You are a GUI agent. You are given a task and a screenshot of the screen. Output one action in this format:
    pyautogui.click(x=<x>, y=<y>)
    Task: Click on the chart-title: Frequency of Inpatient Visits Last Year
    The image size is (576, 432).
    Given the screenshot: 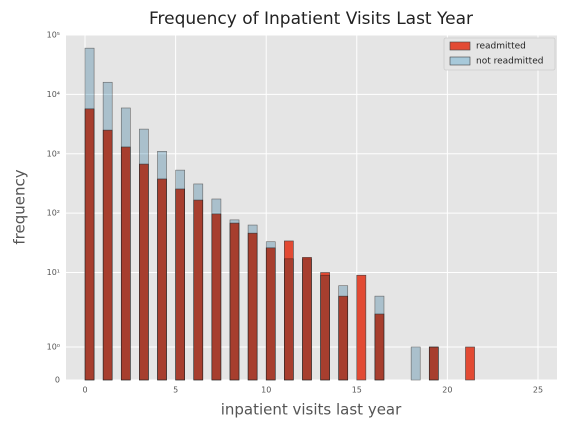 What is the action you would take?
    pyautogui.click(x=311, y=19)
    